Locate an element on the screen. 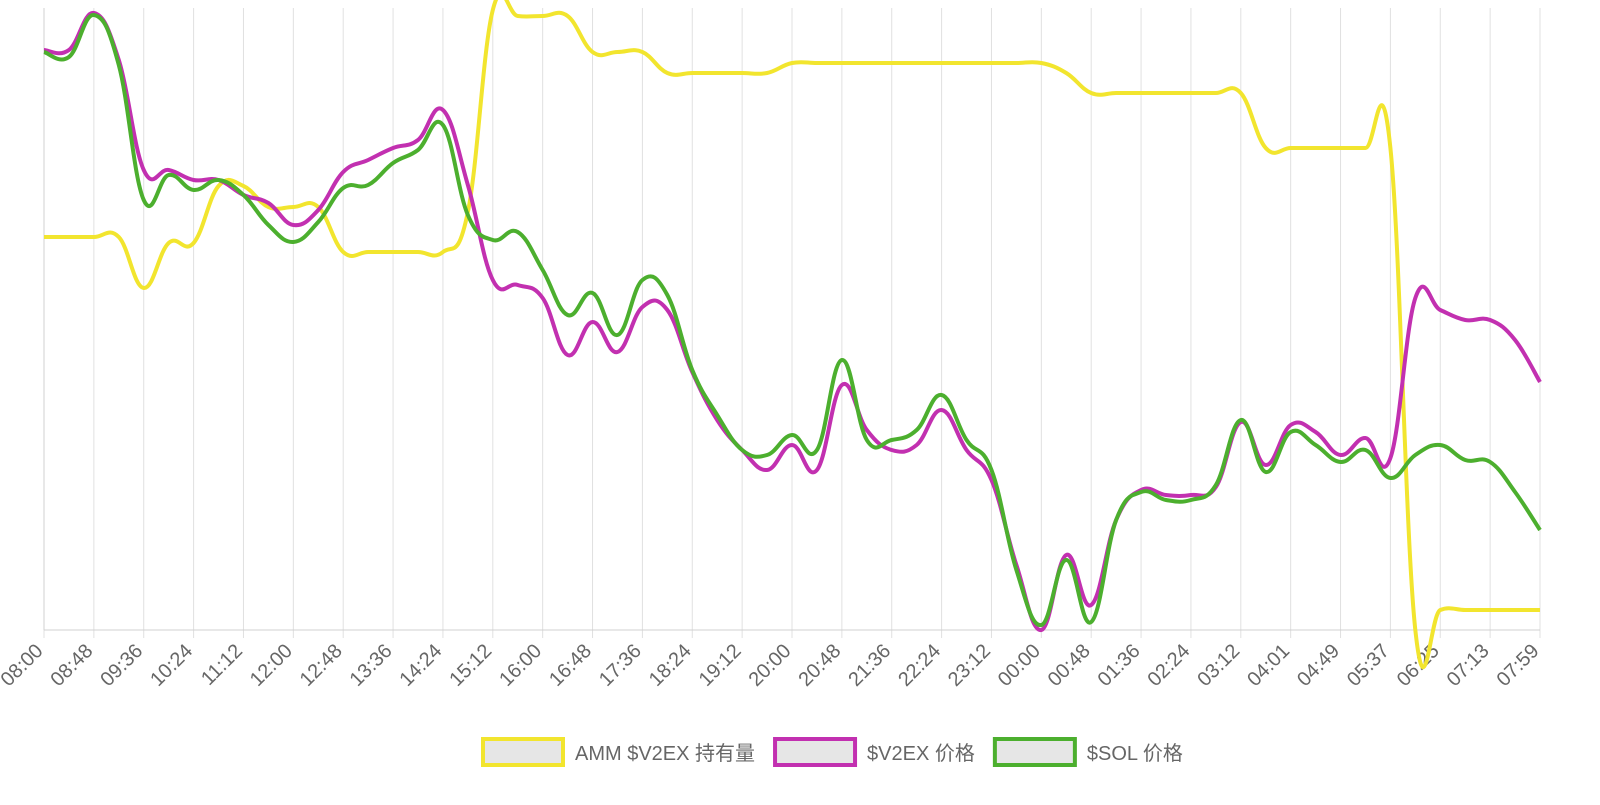 The height and width of the screenshot is (805, 1600). x-tick-label: 13:36 is located at coordinates (371, 665).